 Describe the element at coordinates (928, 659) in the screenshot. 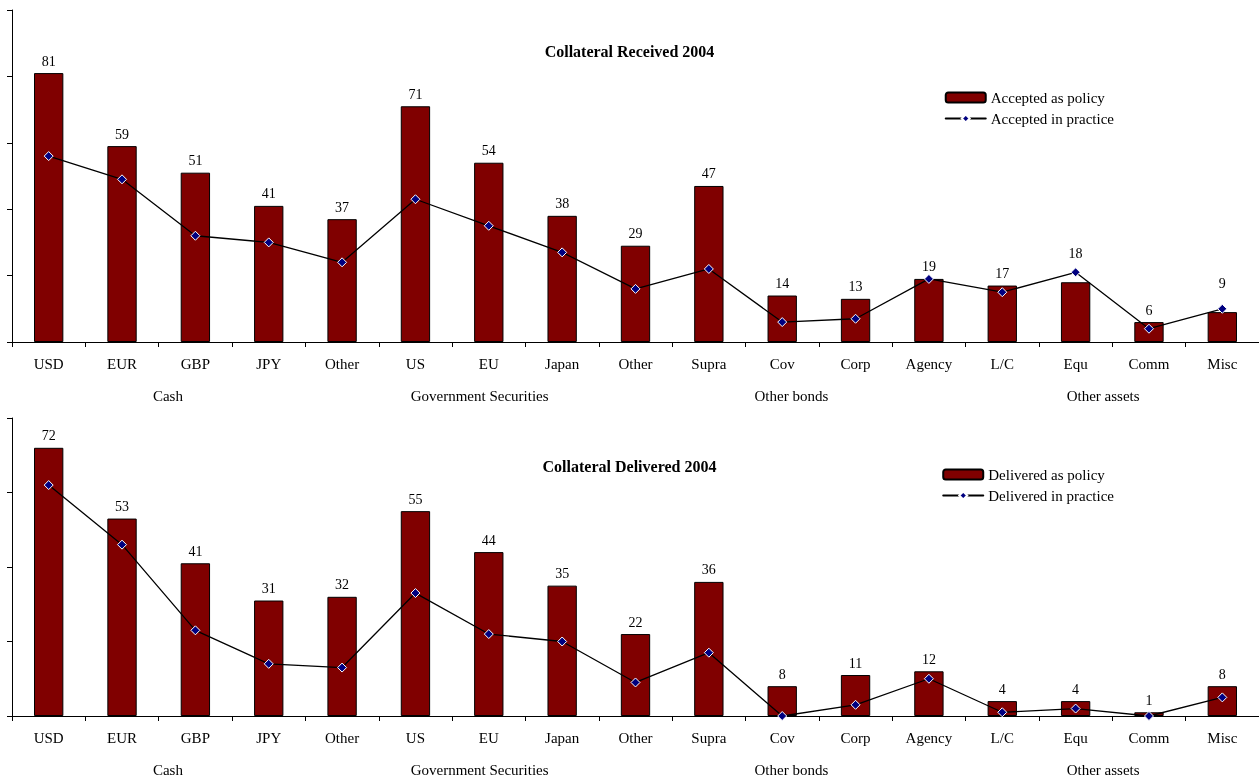

I see `data-label: 12` at that location.